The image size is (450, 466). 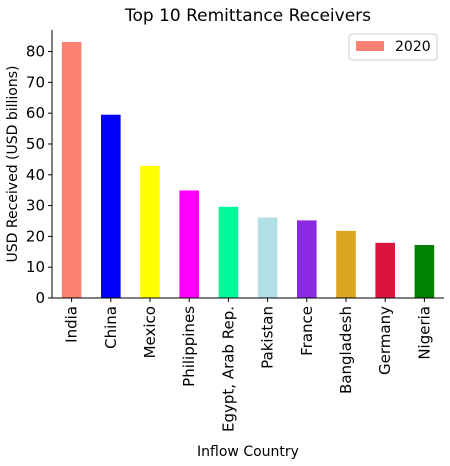 What do you see at coordinates (268, 337) in the screenshot?
I see `x-tick-label: Pakistan` at bounding box center [268, 337].